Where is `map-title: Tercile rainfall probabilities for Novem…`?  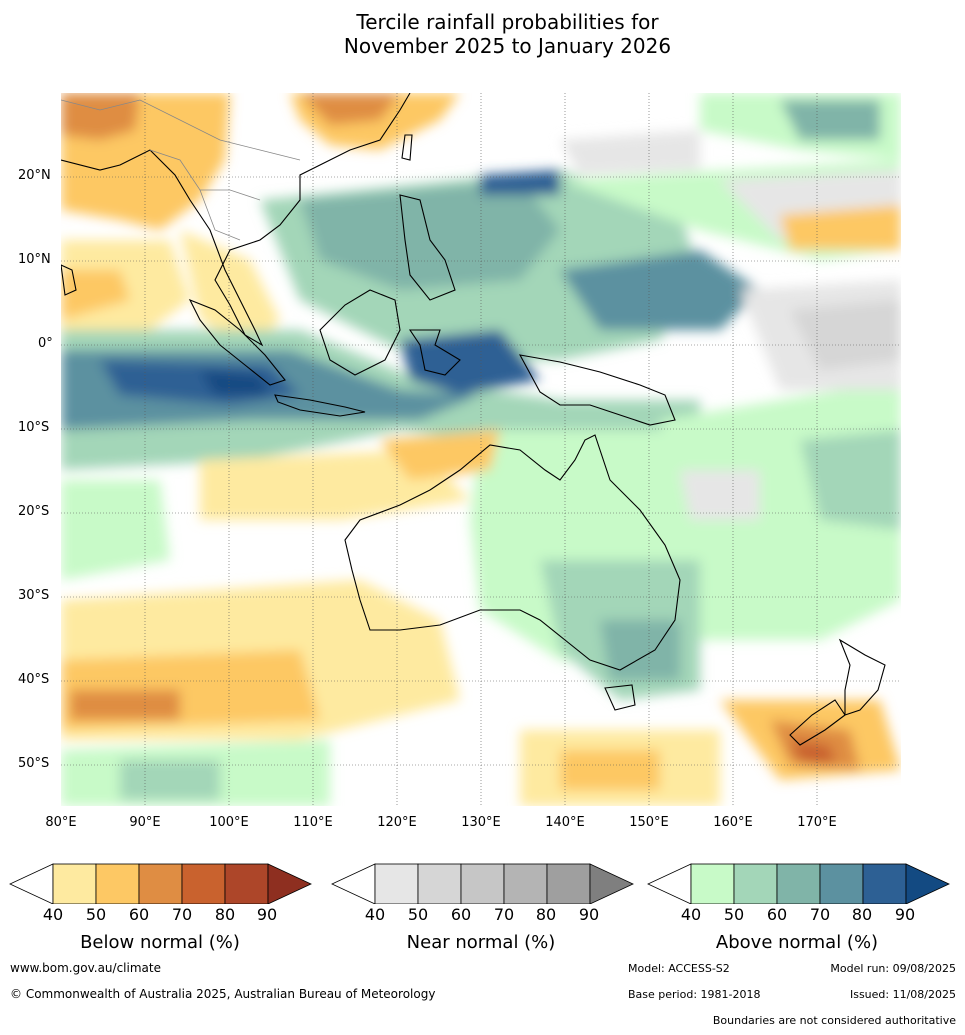 map-title: Tercile rainfall probabilities for Novem… is located at coordinates (482, 34).